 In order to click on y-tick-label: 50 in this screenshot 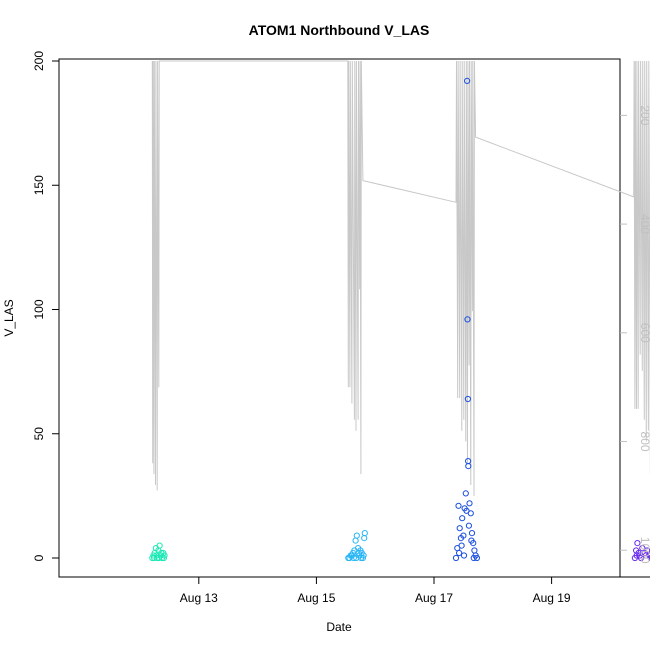, I will do `click(39, 434)`.